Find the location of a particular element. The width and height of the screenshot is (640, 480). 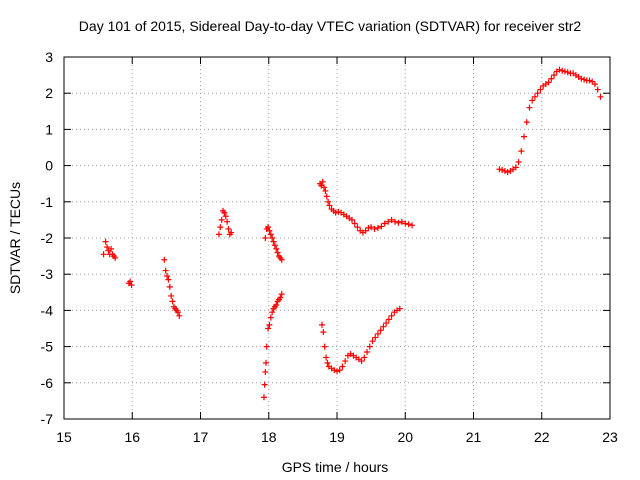

series-seg-17.3 is located at coordinates (225, 222).